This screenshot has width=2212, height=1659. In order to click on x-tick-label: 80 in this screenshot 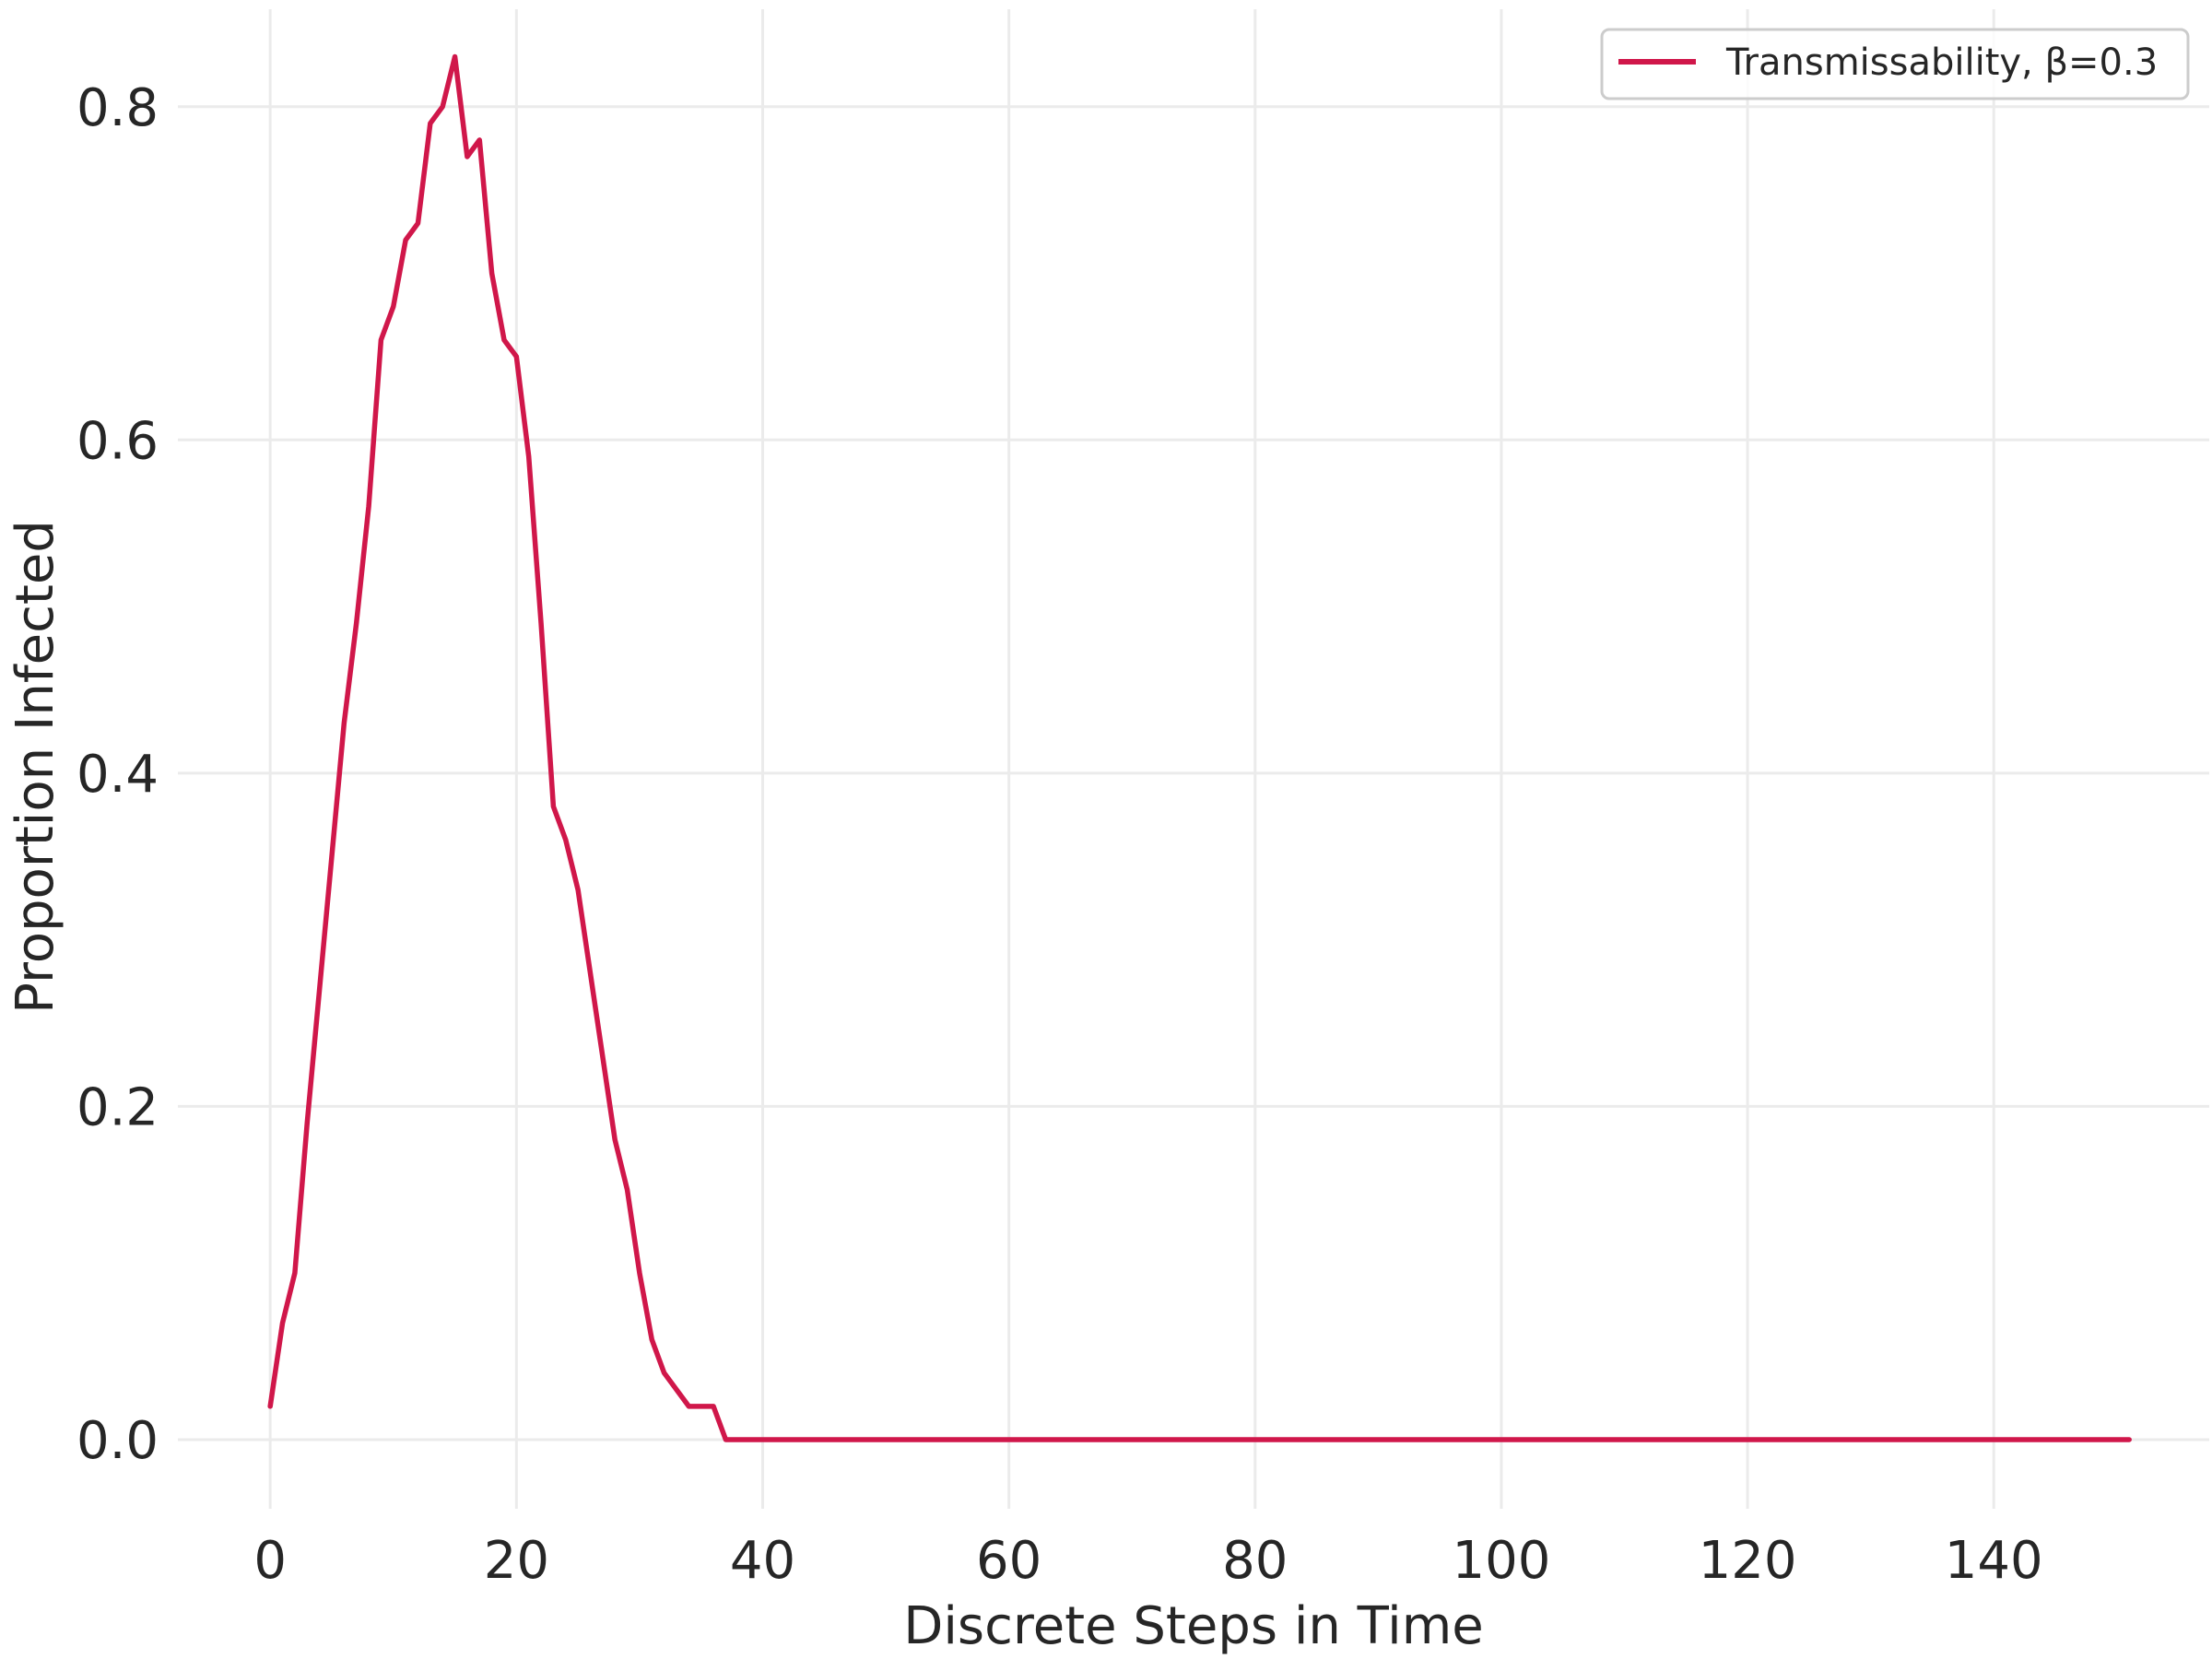, I will do `click(1255, 1561)`.